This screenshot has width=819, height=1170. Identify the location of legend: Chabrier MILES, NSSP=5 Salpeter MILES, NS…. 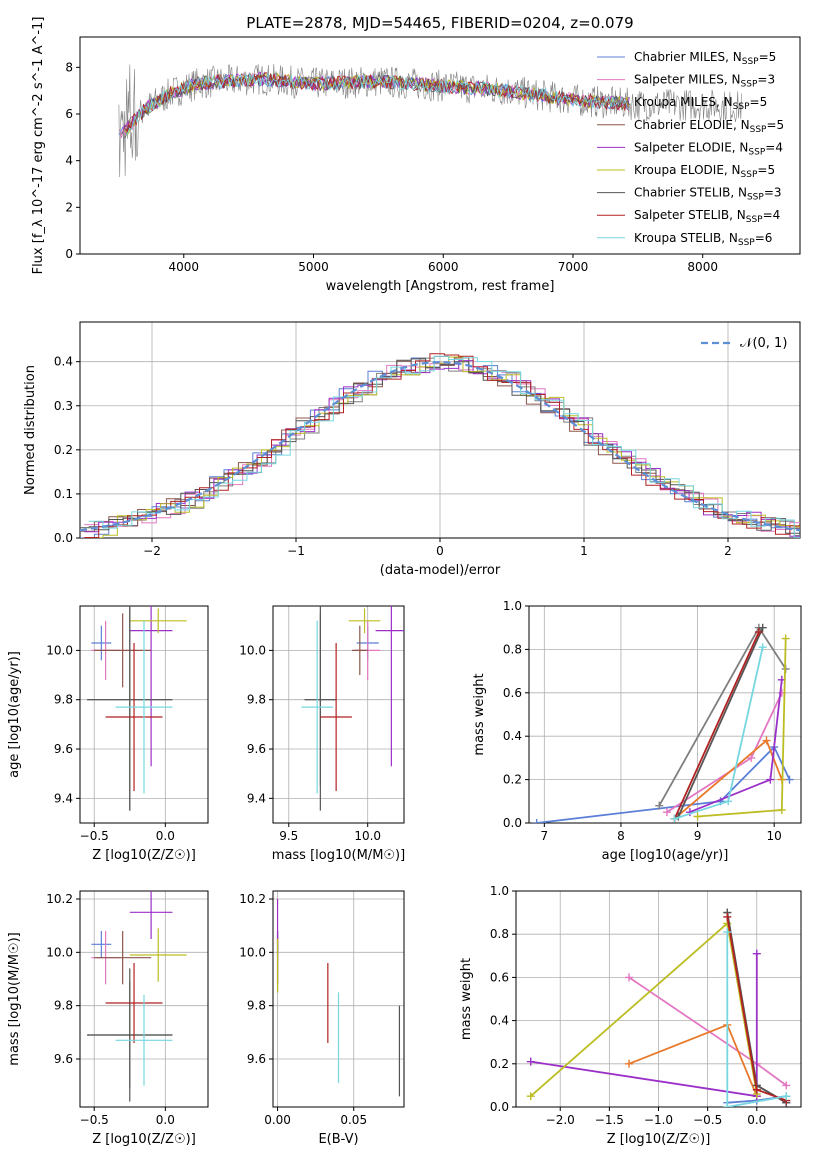
(690, 149).